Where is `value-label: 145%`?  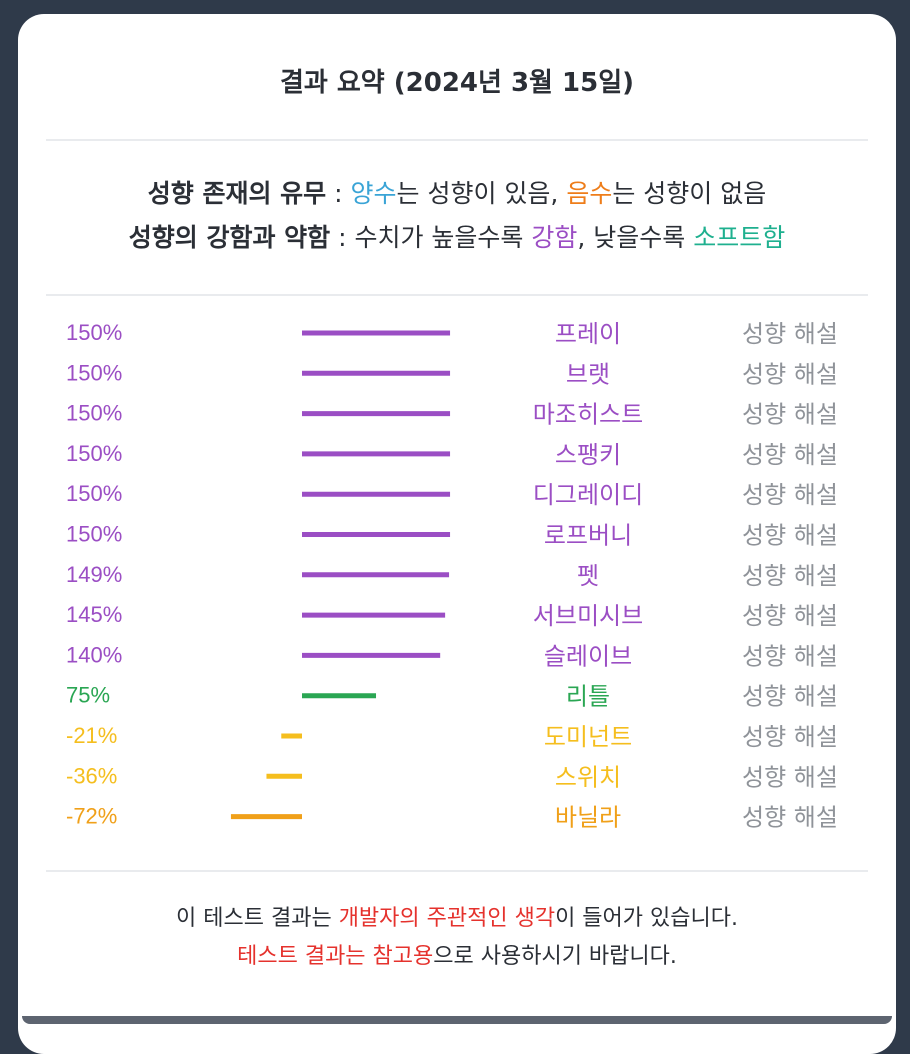
value-label: 145% is located at coordinates (94, 614).